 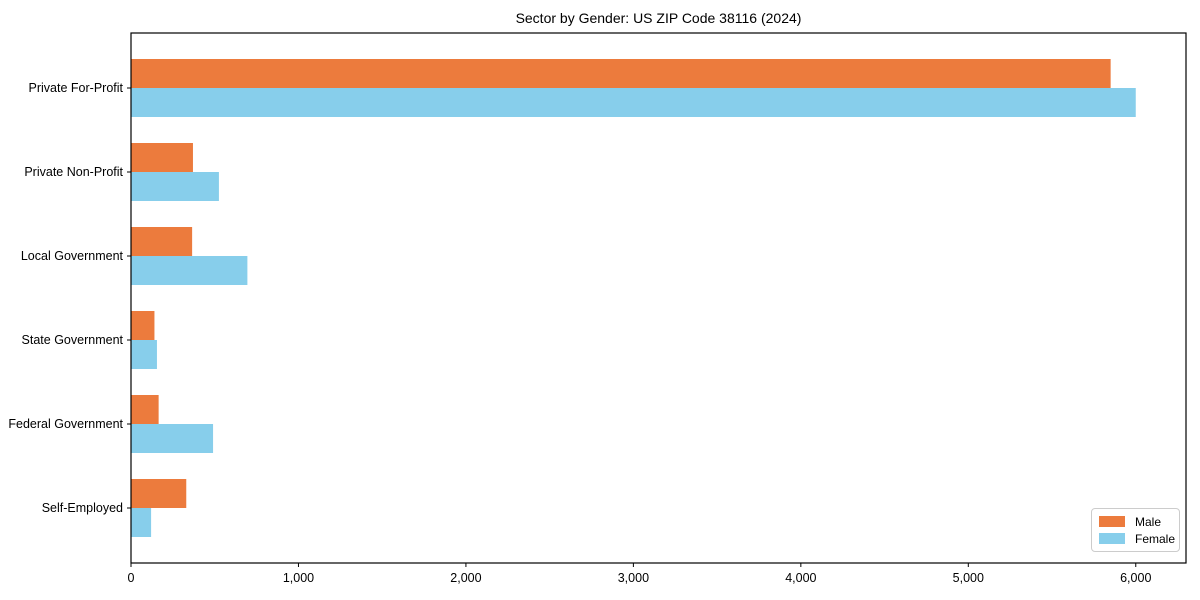 I want to click on x-tick-label-2000: 2,000, so click(x=465, y=578).